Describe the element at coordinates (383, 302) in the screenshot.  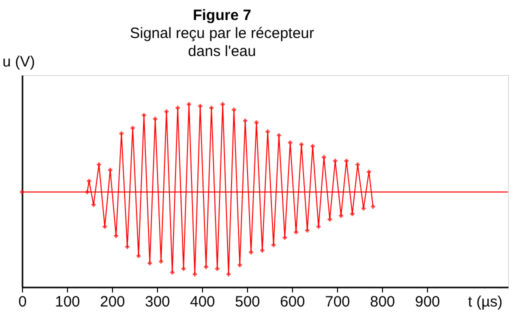
I see `x-tick-label: 800` at that location.